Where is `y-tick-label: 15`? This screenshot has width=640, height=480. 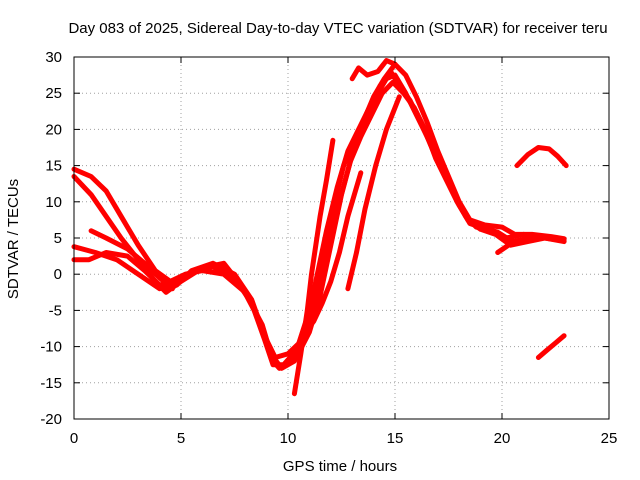 y-tick-label: 15 is located at coordinates (53, 166).